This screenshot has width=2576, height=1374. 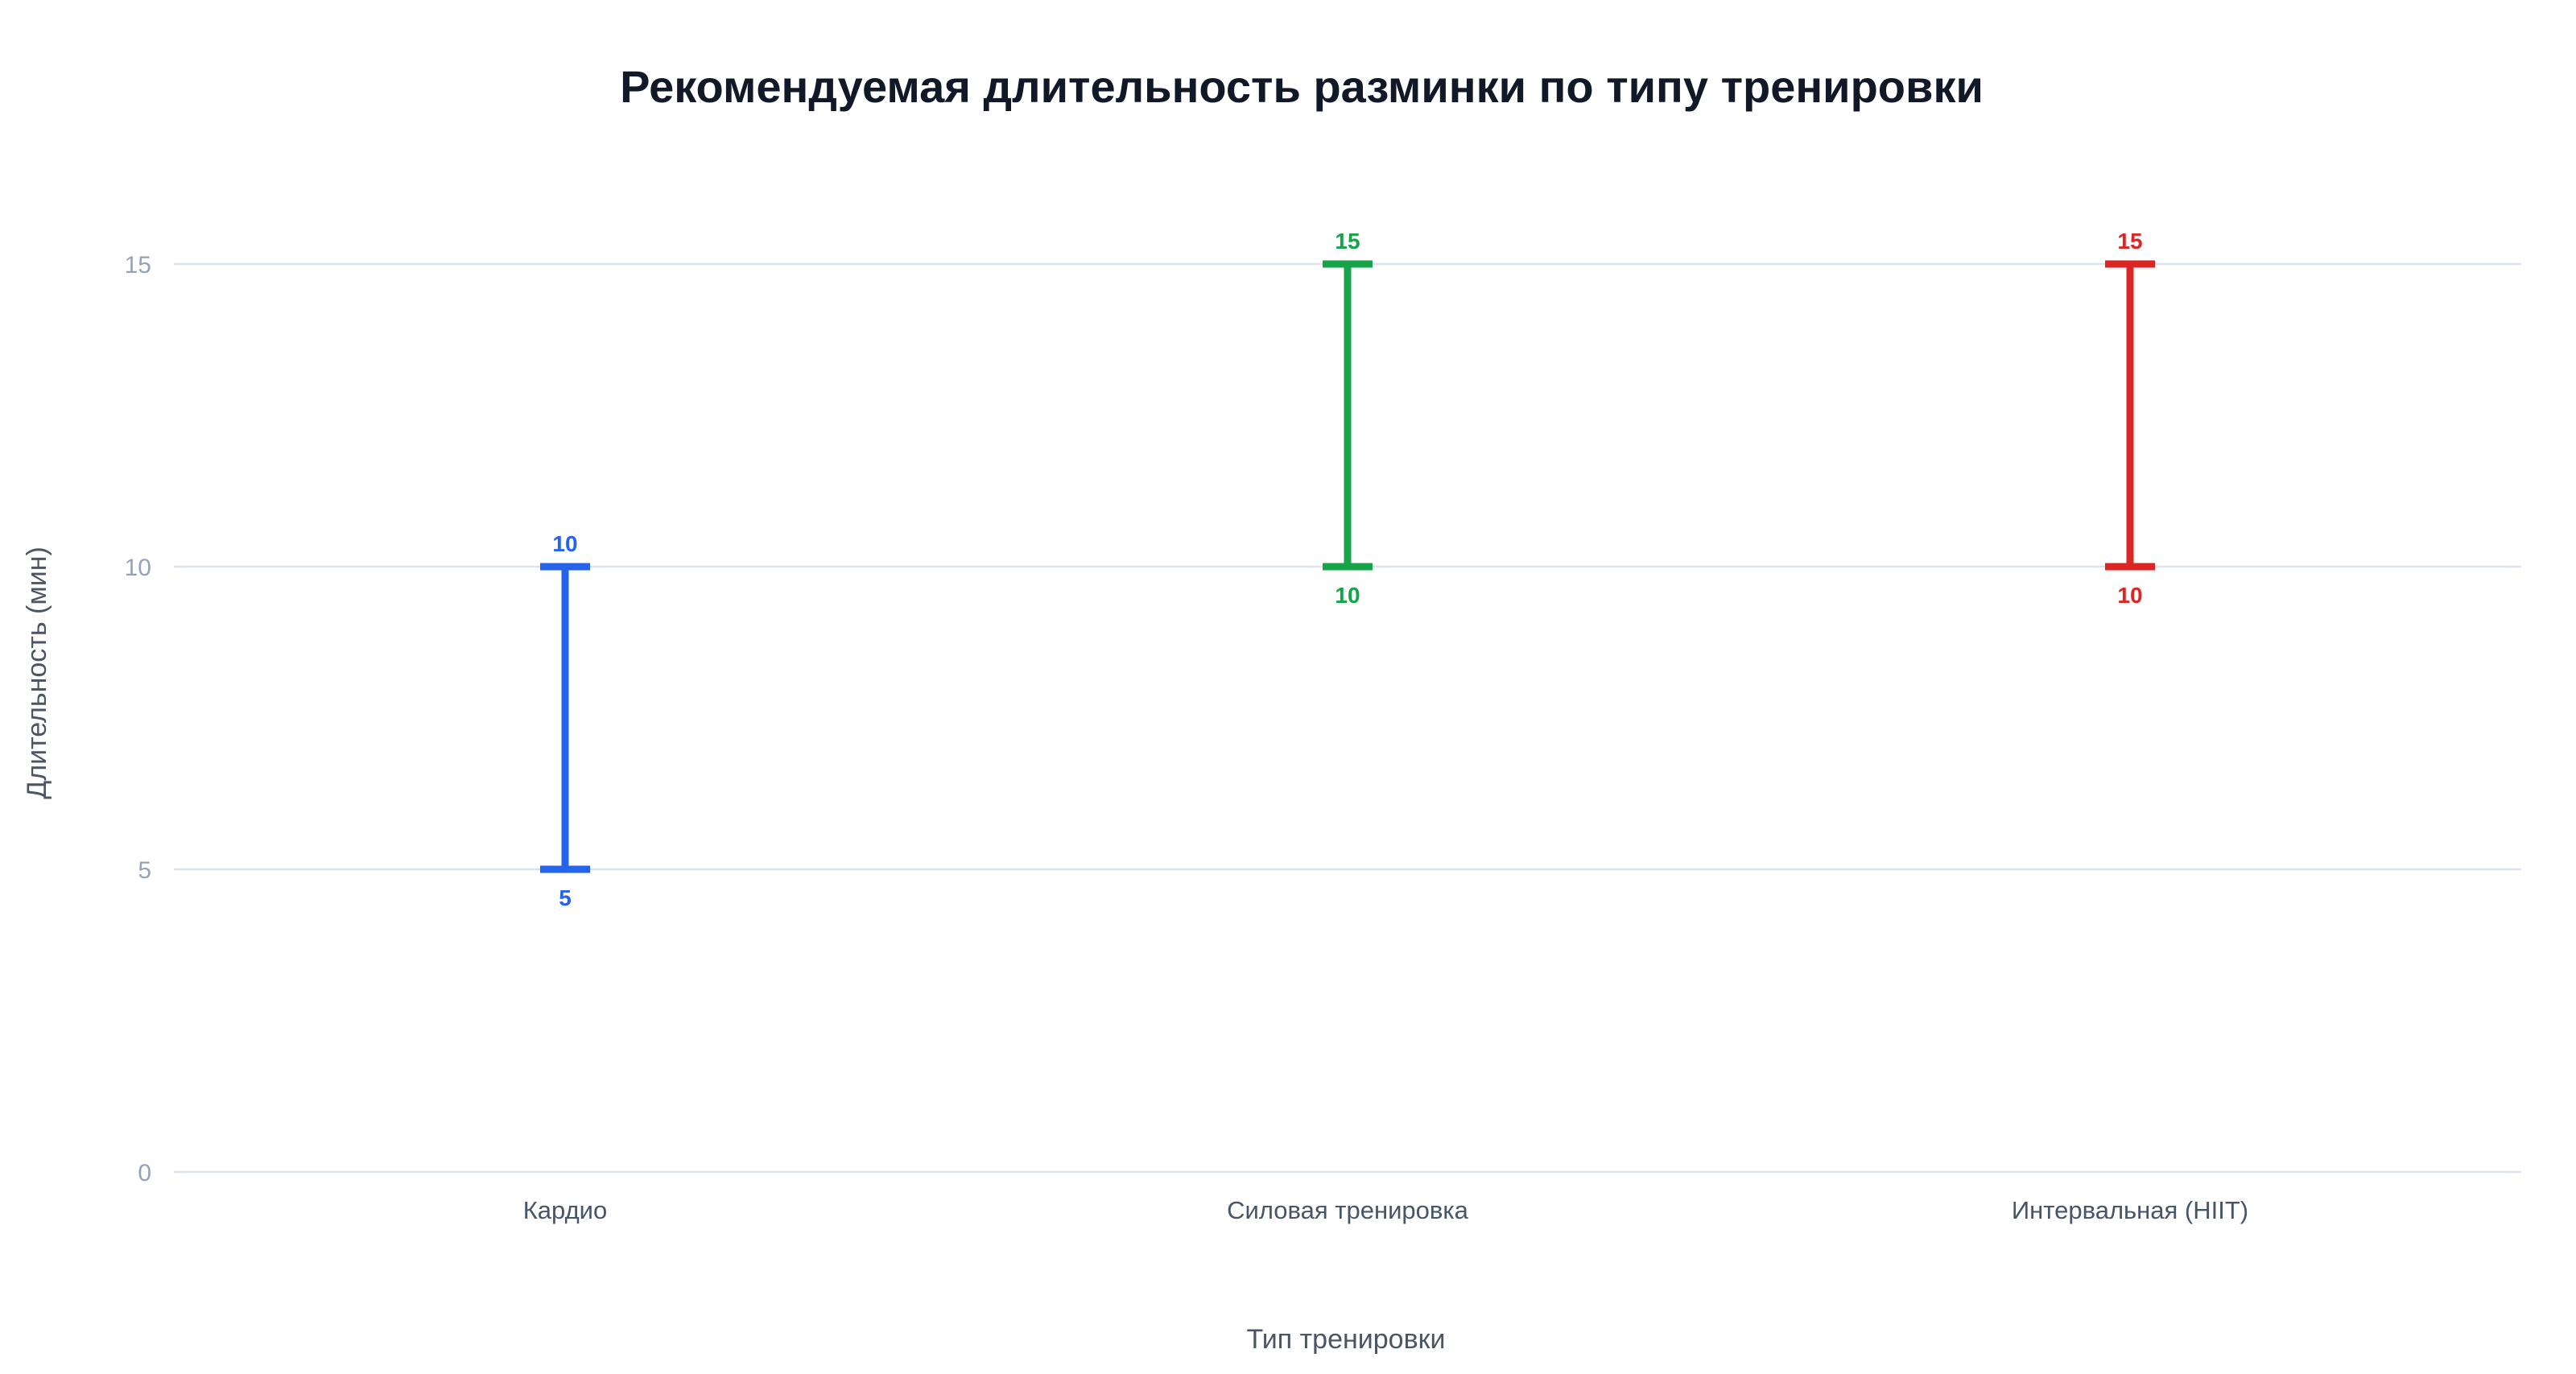 I want to click on y-axis-ticks: 0 5 10 15, so click(x=138, y=719).